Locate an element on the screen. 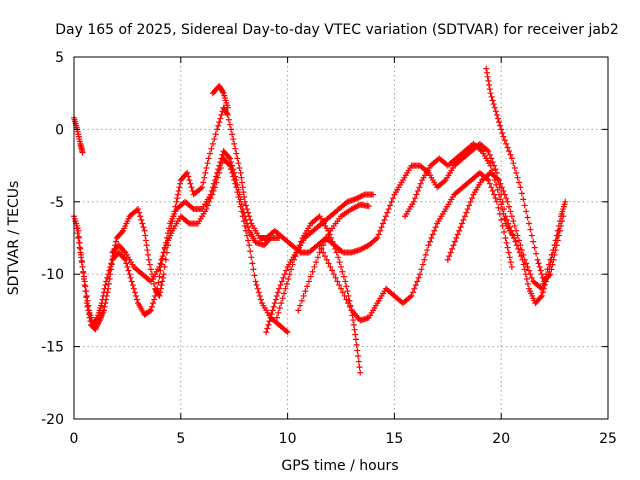  x-axis-label: GPS time / hours is located at coordinates (339, 466).